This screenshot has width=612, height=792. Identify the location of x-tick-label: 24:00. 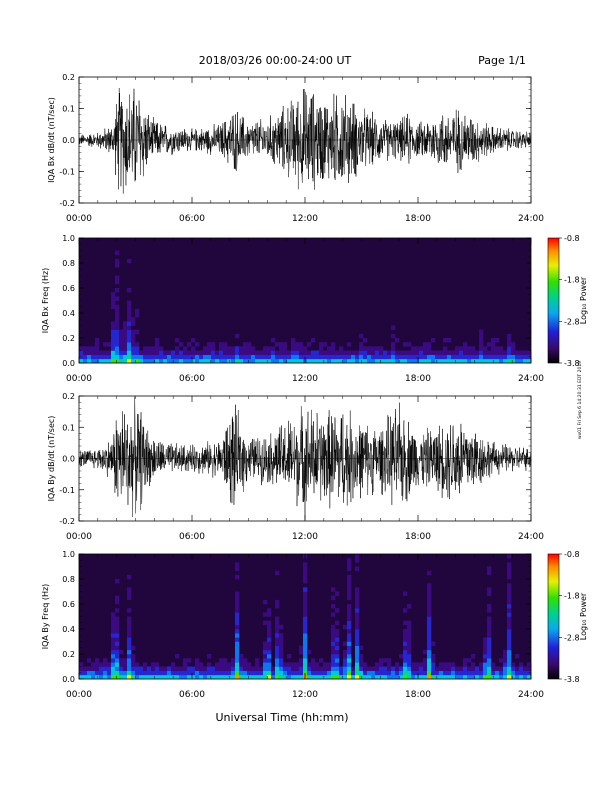
(531, 537).